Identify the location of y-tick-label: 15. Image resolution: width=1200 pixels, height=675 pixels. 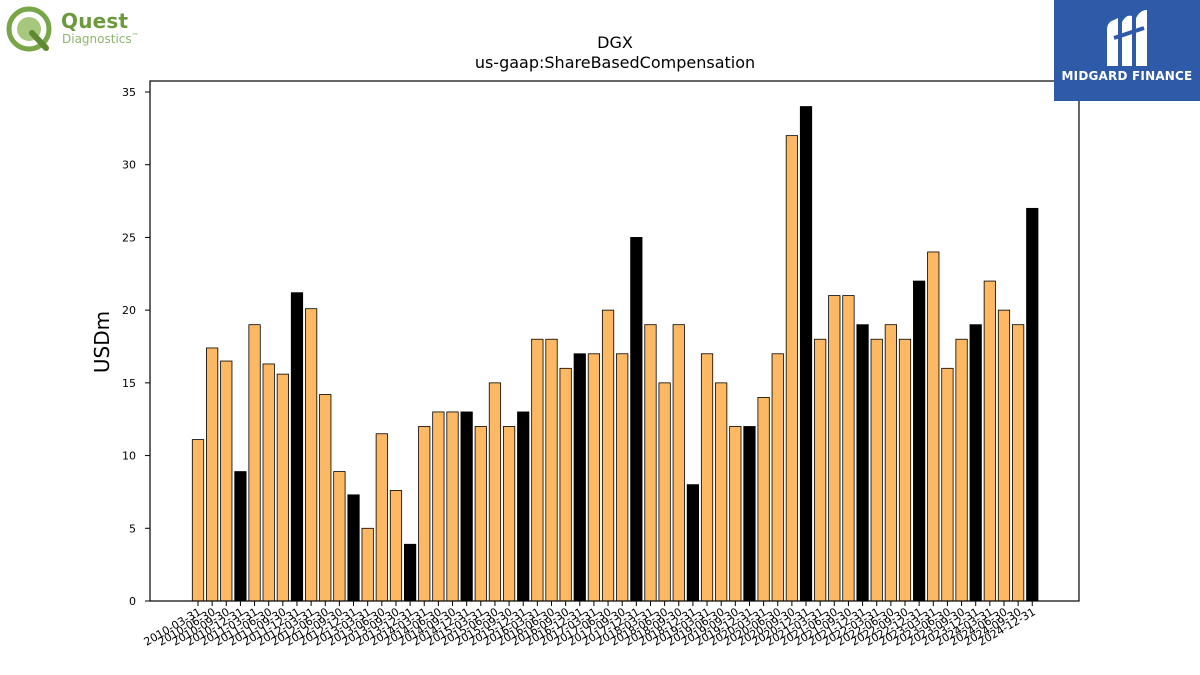
(129, 383).